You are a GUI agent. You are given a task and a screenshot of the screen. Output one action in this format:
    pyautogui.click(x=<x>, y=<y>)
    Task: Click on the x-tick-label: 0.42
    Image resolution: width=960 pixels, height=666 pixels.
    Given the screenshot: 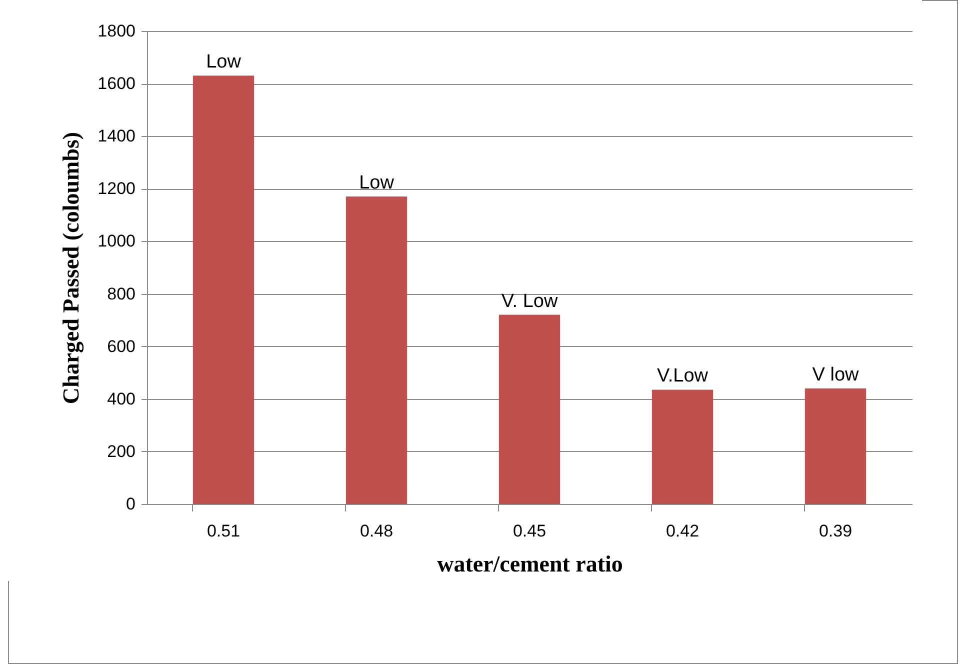 What is the action you would take?
    pyautogui.click(x=683, y=531)
    